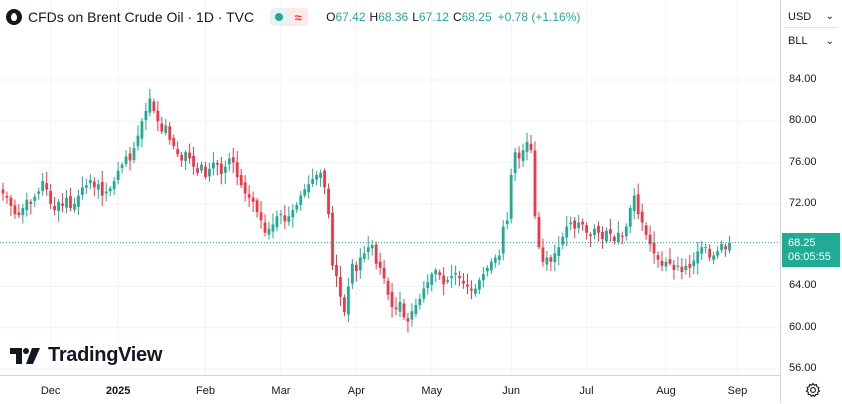  What do you see at coordinates (811, 17) in the screenshot?
I see `currency-select: USD ⌄` at bounding box center [811, 17].